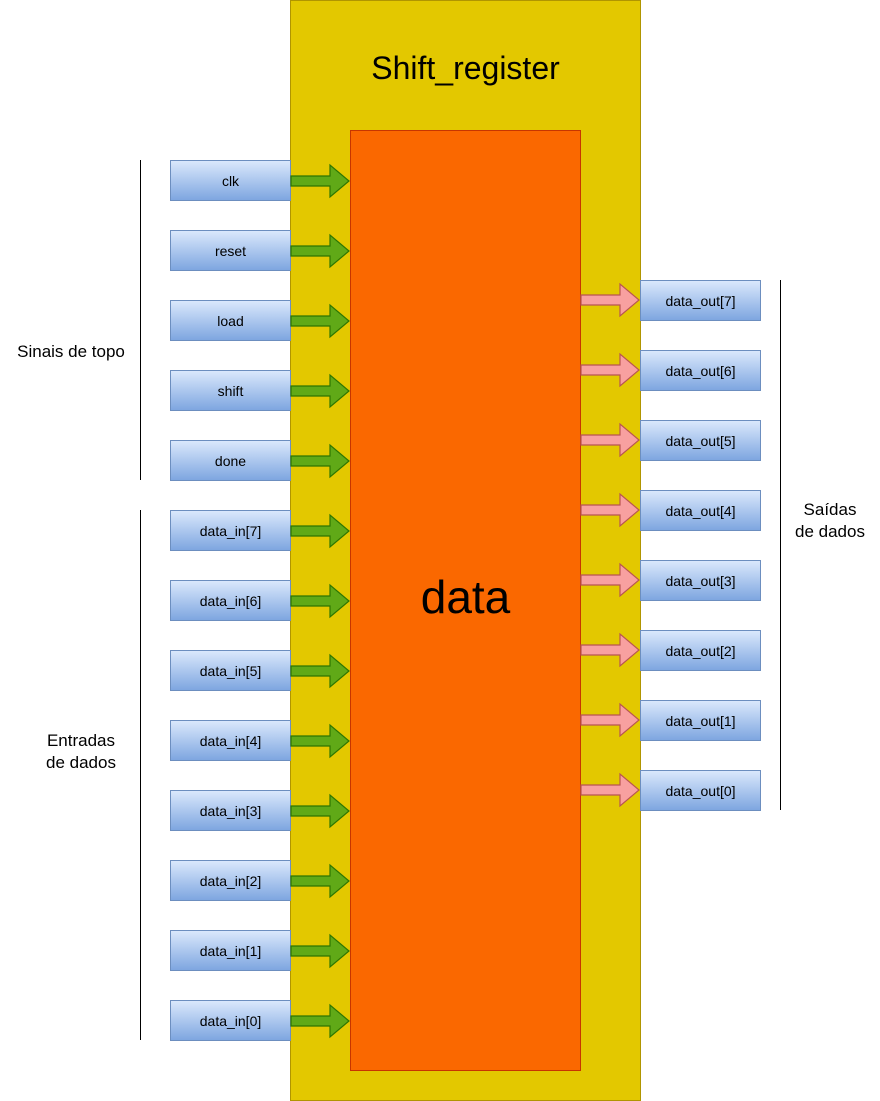  I want to click on output-data-out0: data_out[0], so click(700, 790).